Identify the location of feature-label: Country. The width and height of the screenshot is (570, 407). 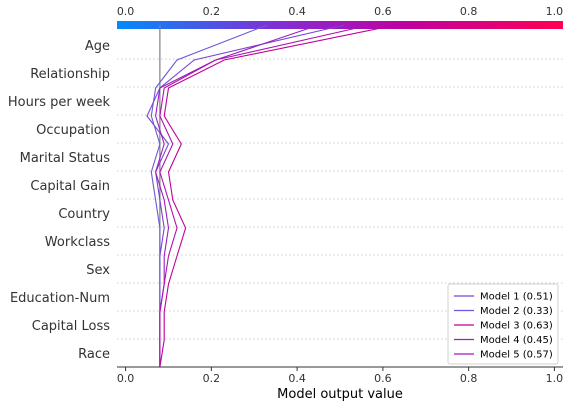
(84, 214).